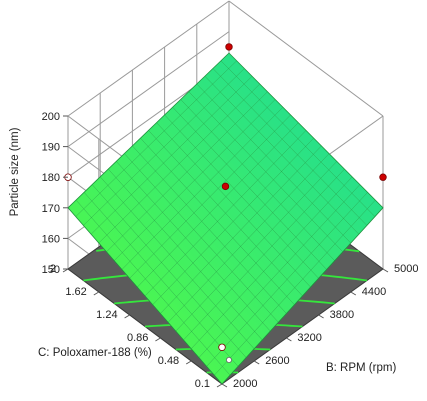  I want to click on y-axis-title: C: Poloxamer-188 (%), so click(95, 353).